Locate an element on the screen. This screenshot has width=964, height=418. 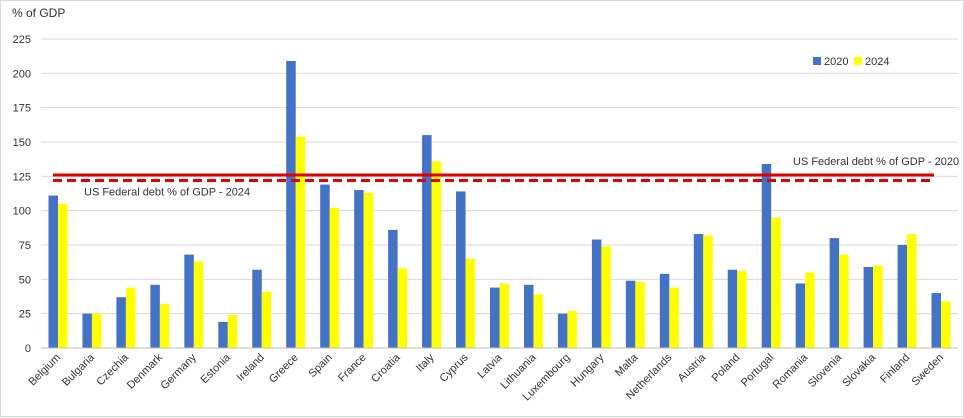
x-tick-label: Italy is located at coordinates (425, 362).